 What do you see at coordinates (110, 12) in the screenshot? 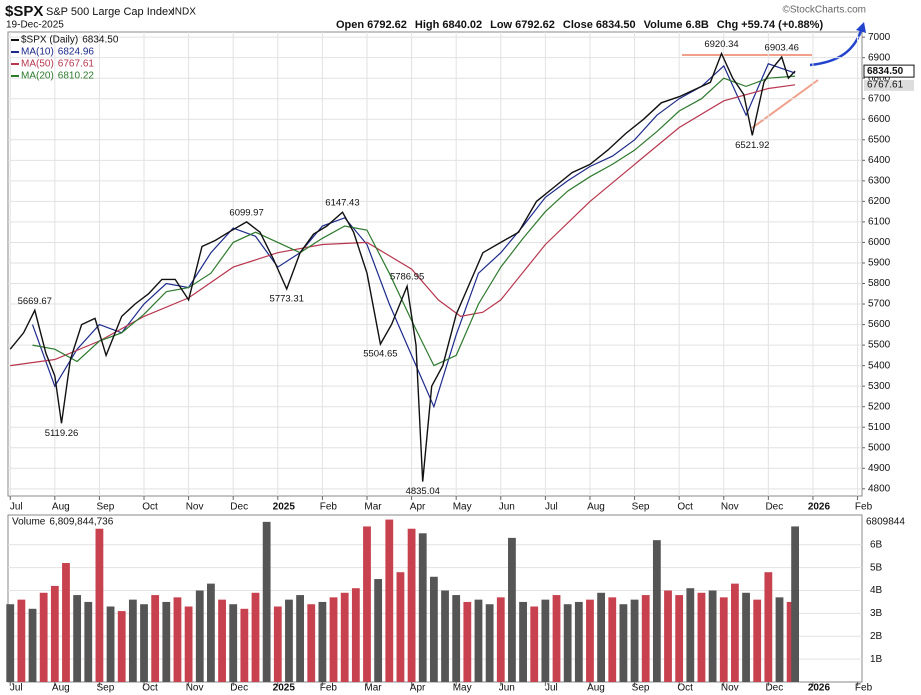
I see `chart-subtitle: S&P 500 Large Cap Index` at bounding box center [110, 12].